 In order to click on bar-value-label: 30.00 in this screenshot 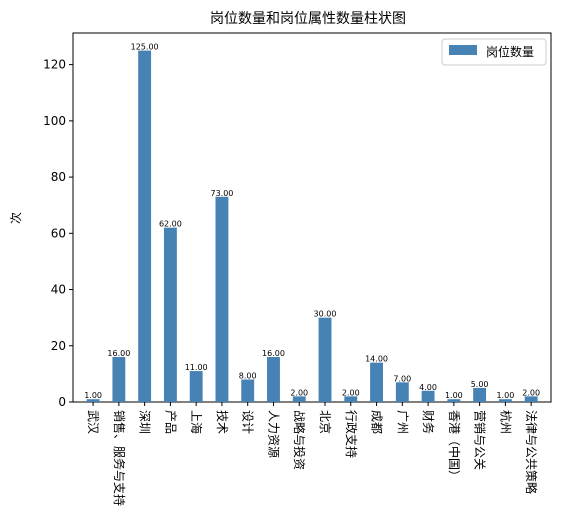, I will do `click(325, 314)`.